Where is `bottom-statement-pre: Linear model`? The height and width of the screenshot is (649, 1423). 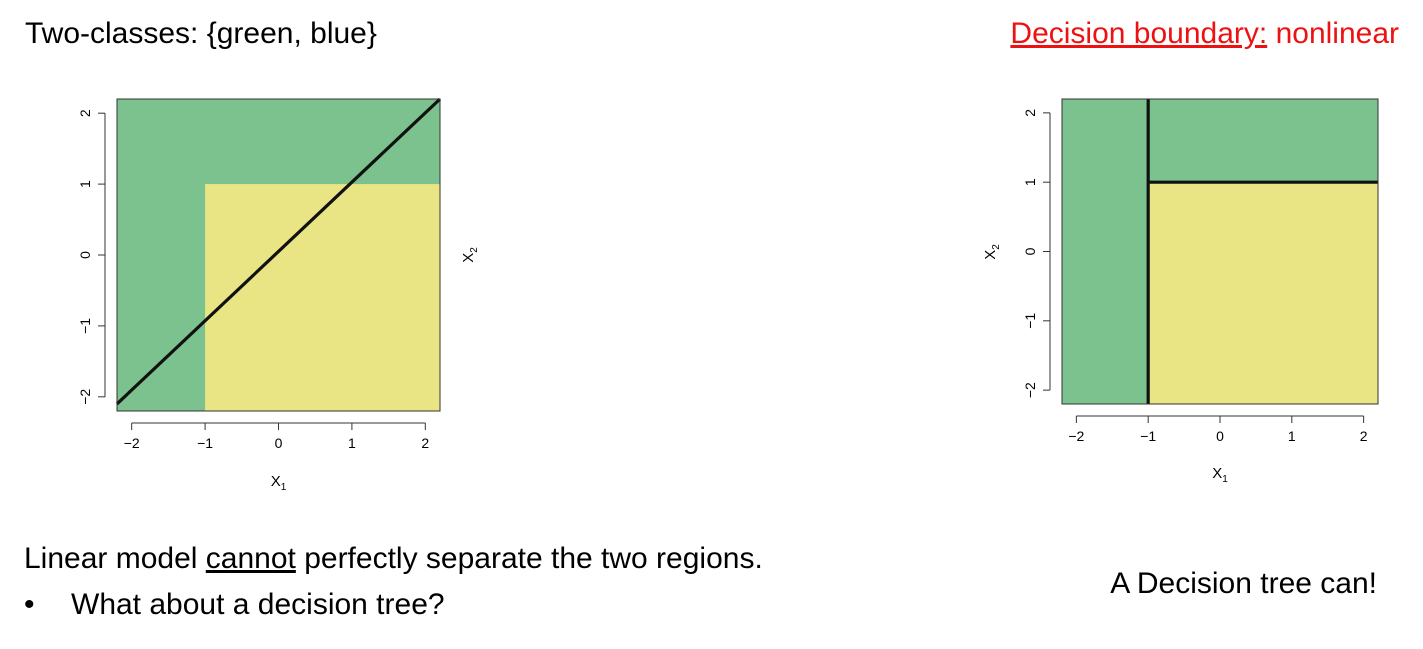
bottom-statement-pre: Linear model is located at coordinates (115, 558).